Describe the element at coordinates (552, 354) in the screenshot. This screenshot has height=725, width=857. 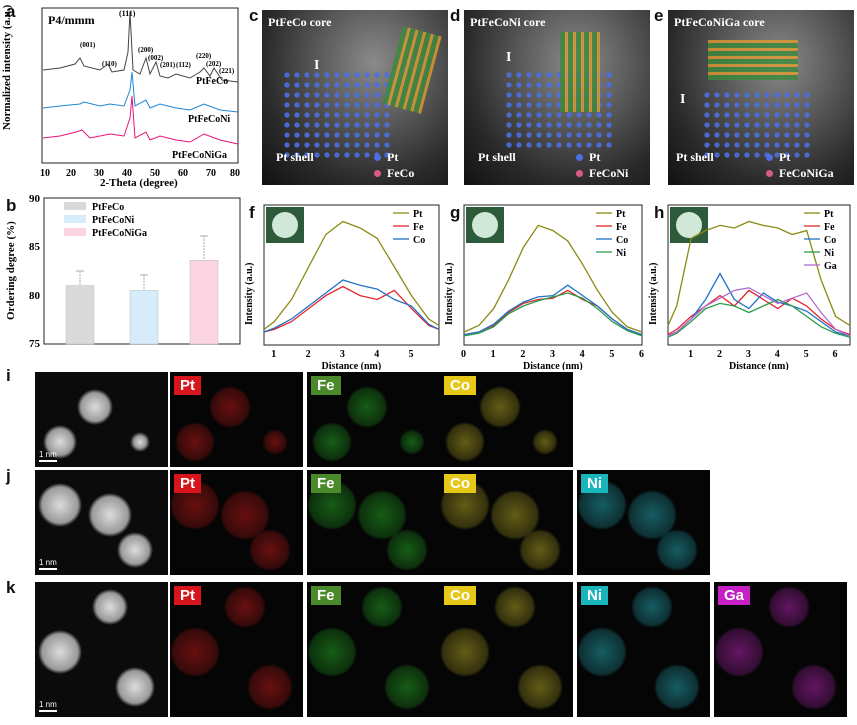
I see `x-tick-label: 3` at that location.